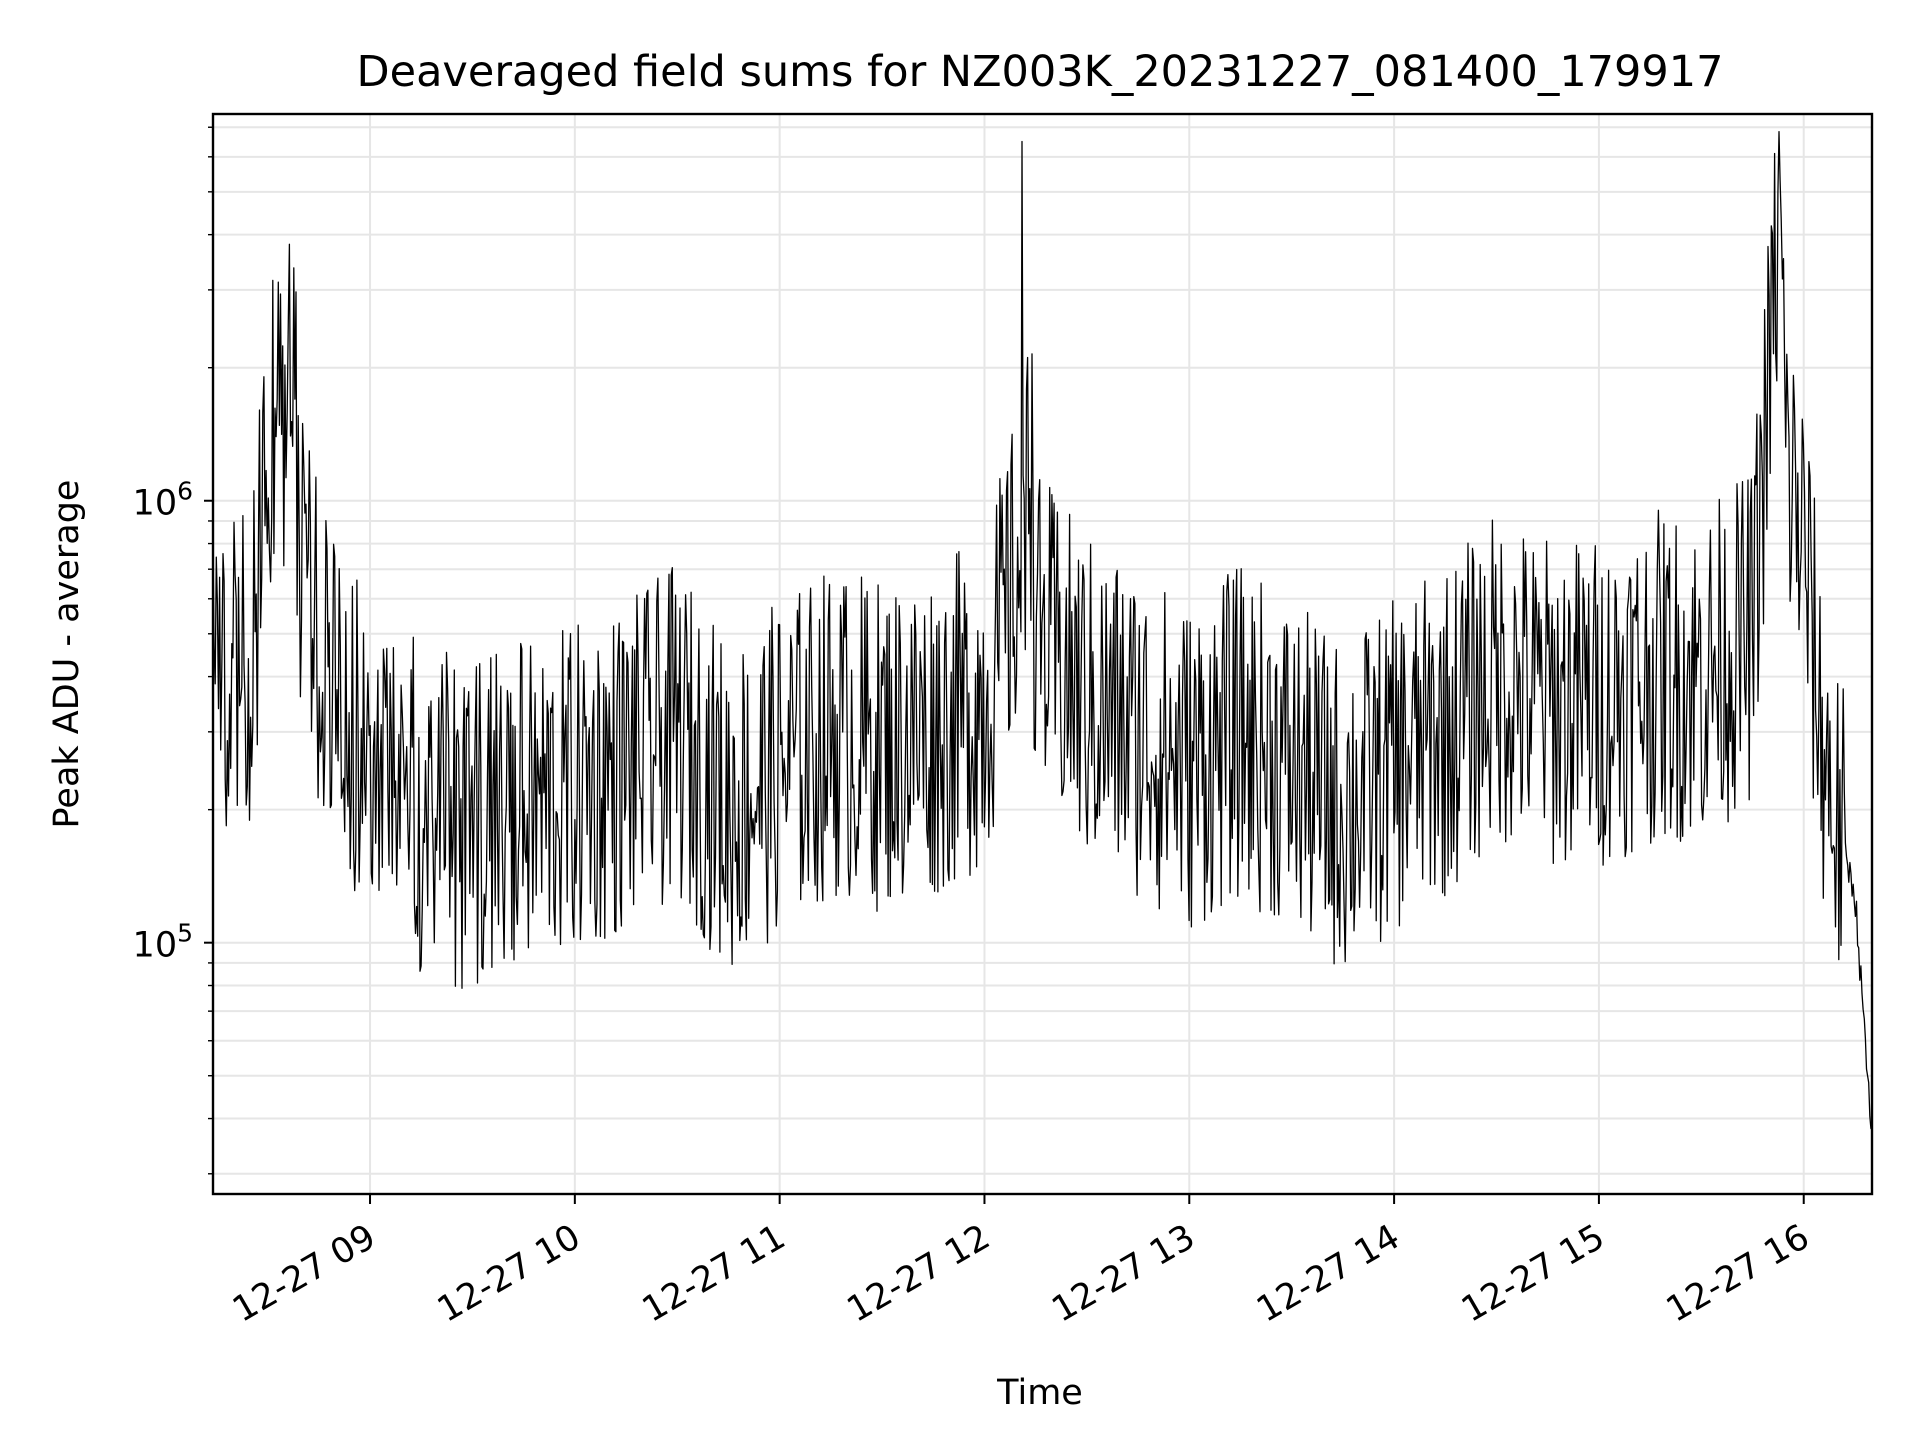 The height and width of the screenshot is (1440, 1920). I want to click on x-tick-label: 12-27 12, so click(919, 1273).